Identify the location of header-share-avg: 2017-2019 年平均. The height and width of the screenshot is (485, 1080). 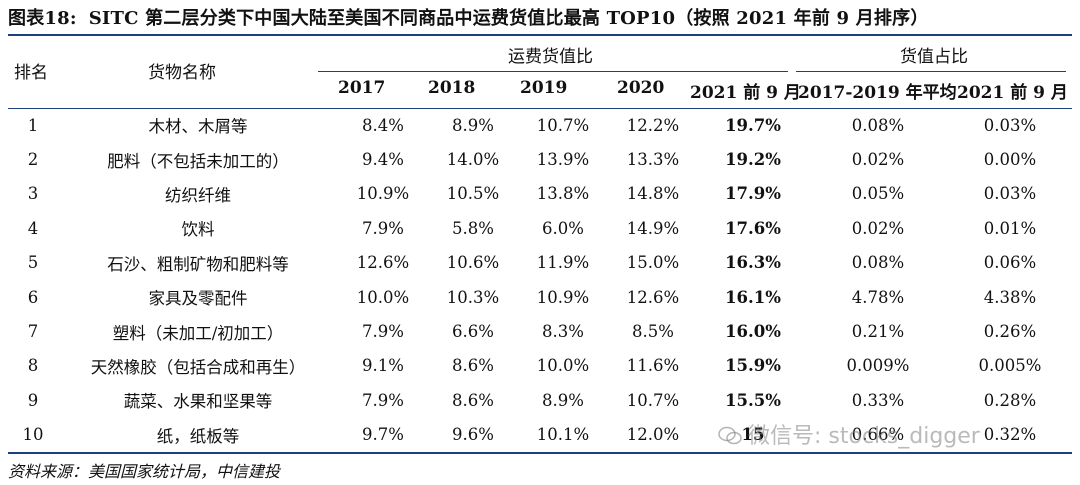
(877, 93).